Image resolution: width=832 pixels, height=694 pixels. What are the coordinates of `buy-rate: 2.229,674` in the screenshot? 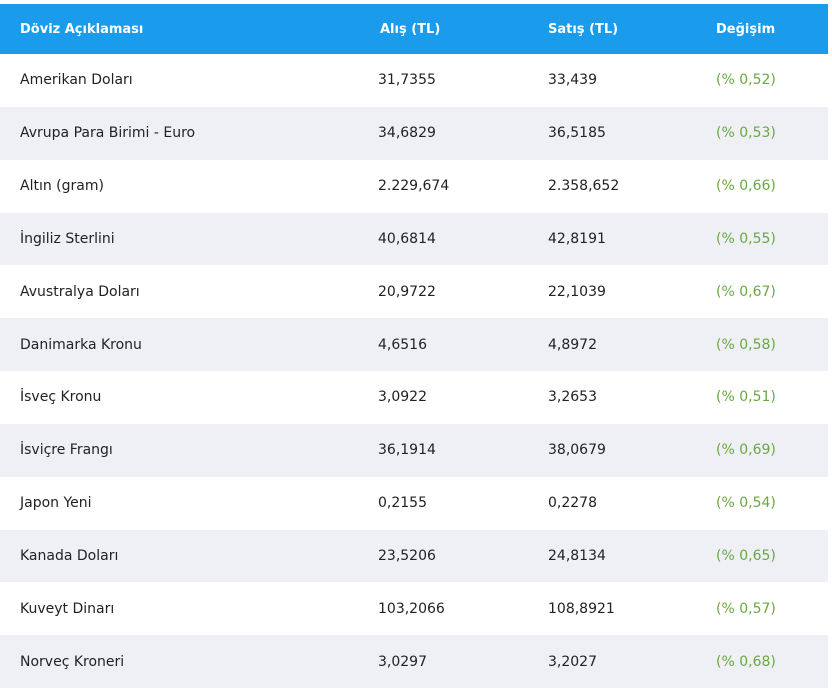 It's located at (414, 186).